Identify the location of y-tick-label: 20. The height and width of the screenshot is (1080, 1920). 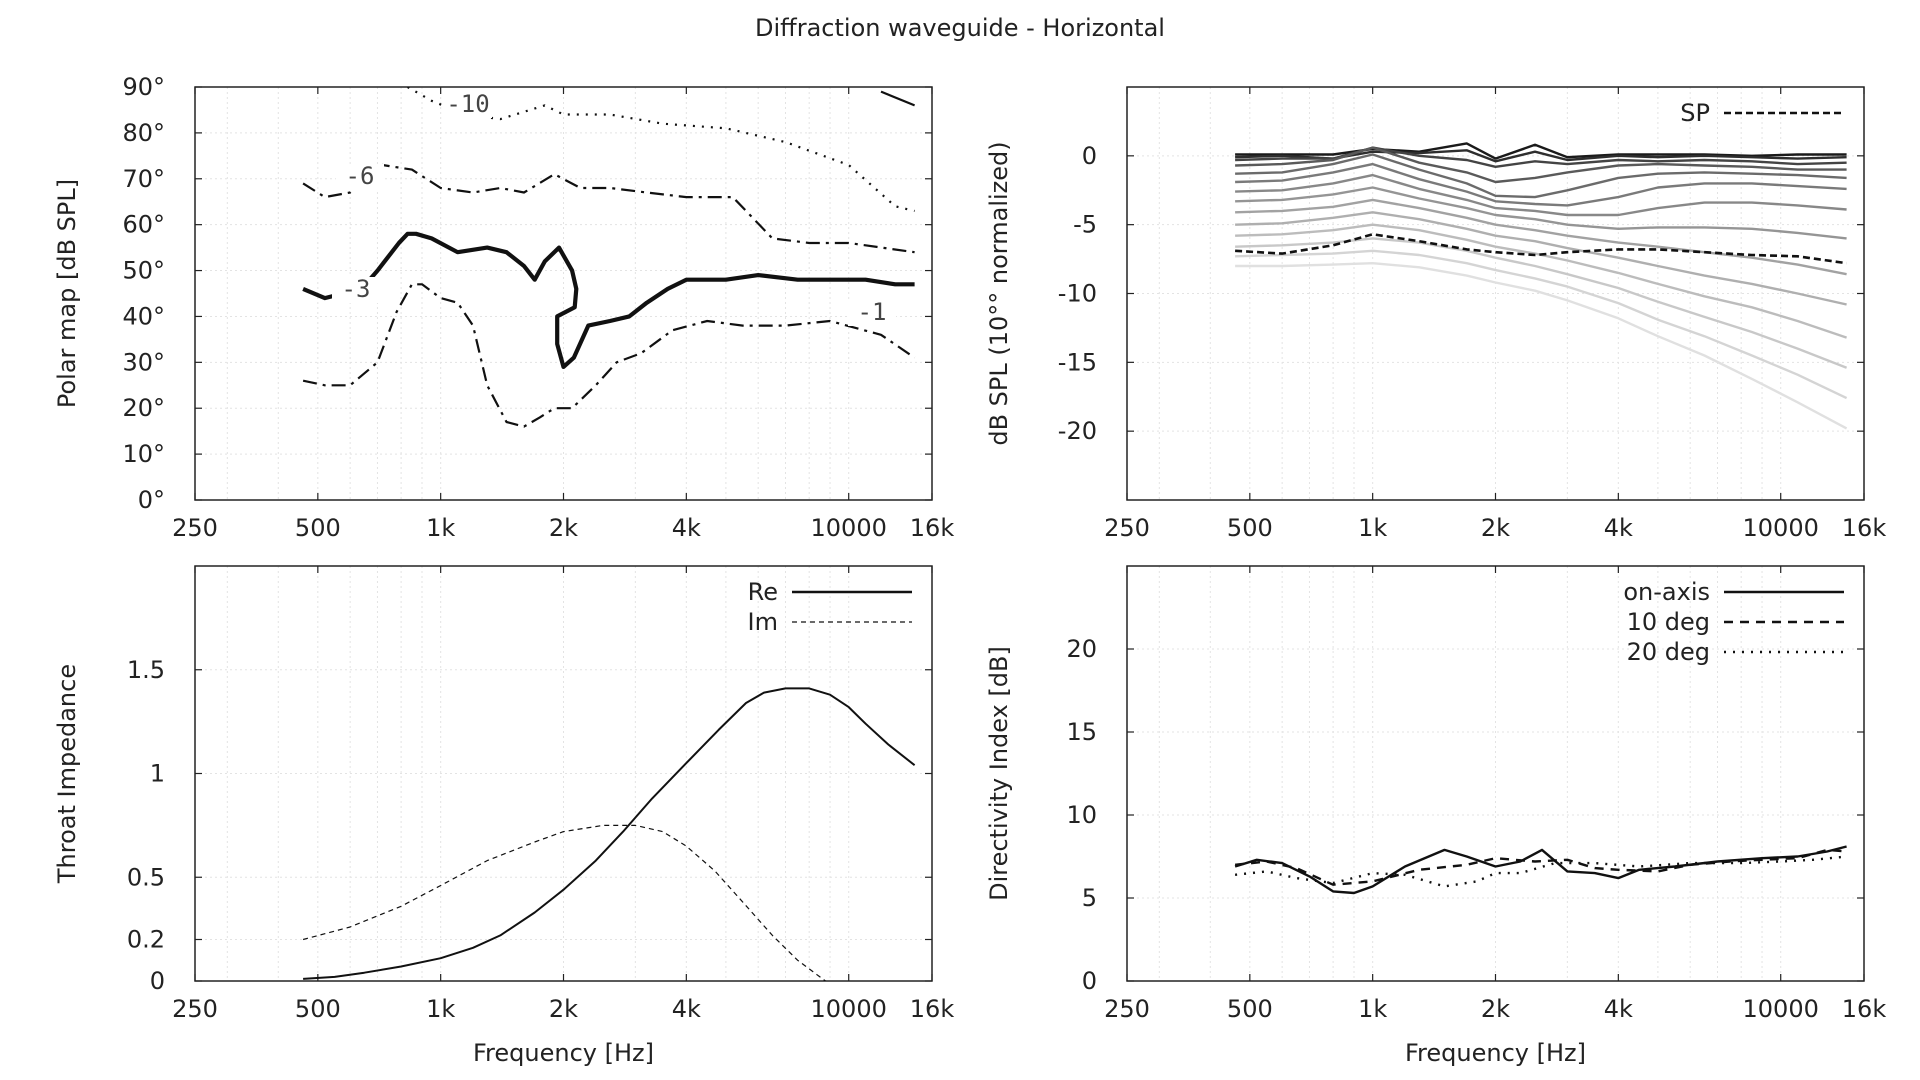
(1081, 649).